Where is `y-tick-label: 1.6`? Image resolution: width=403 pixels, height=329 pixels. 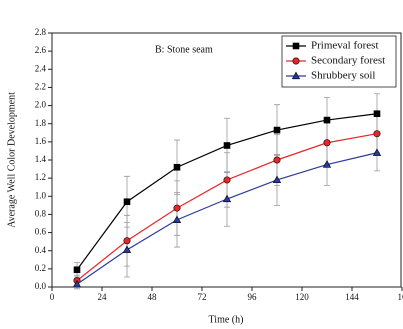
y-tick-label: 1.6 is located at coordinates (41, 141).